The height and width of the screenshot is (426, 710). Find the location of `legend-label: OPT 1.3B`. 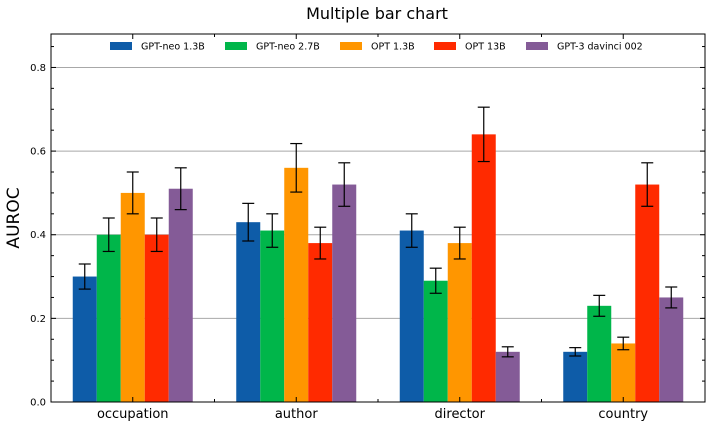

legend-label: OPT 1.3B is located at coordinates (393, 47).